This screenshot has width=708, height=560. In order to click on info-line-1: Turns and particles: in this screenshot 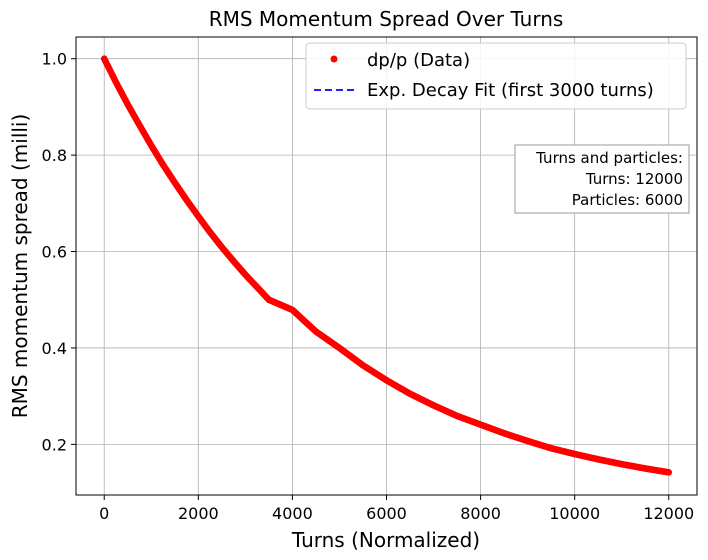, I will do `click(609, 158)`.